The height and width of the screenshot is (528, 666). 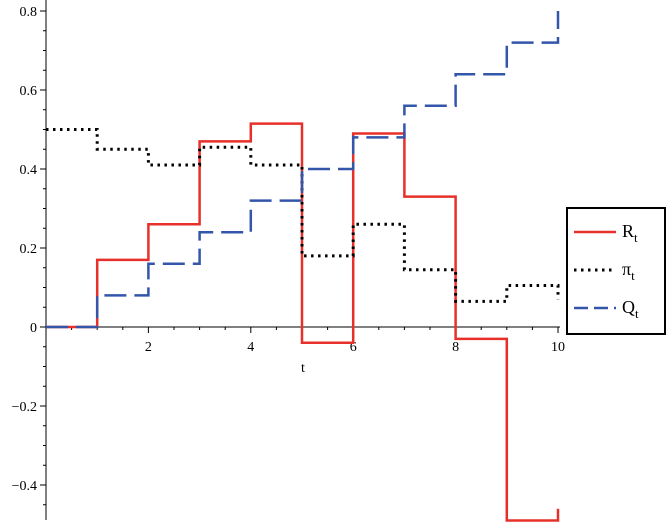 I want to click on y-tick-label: 0.8, so click(x=29, y=12).